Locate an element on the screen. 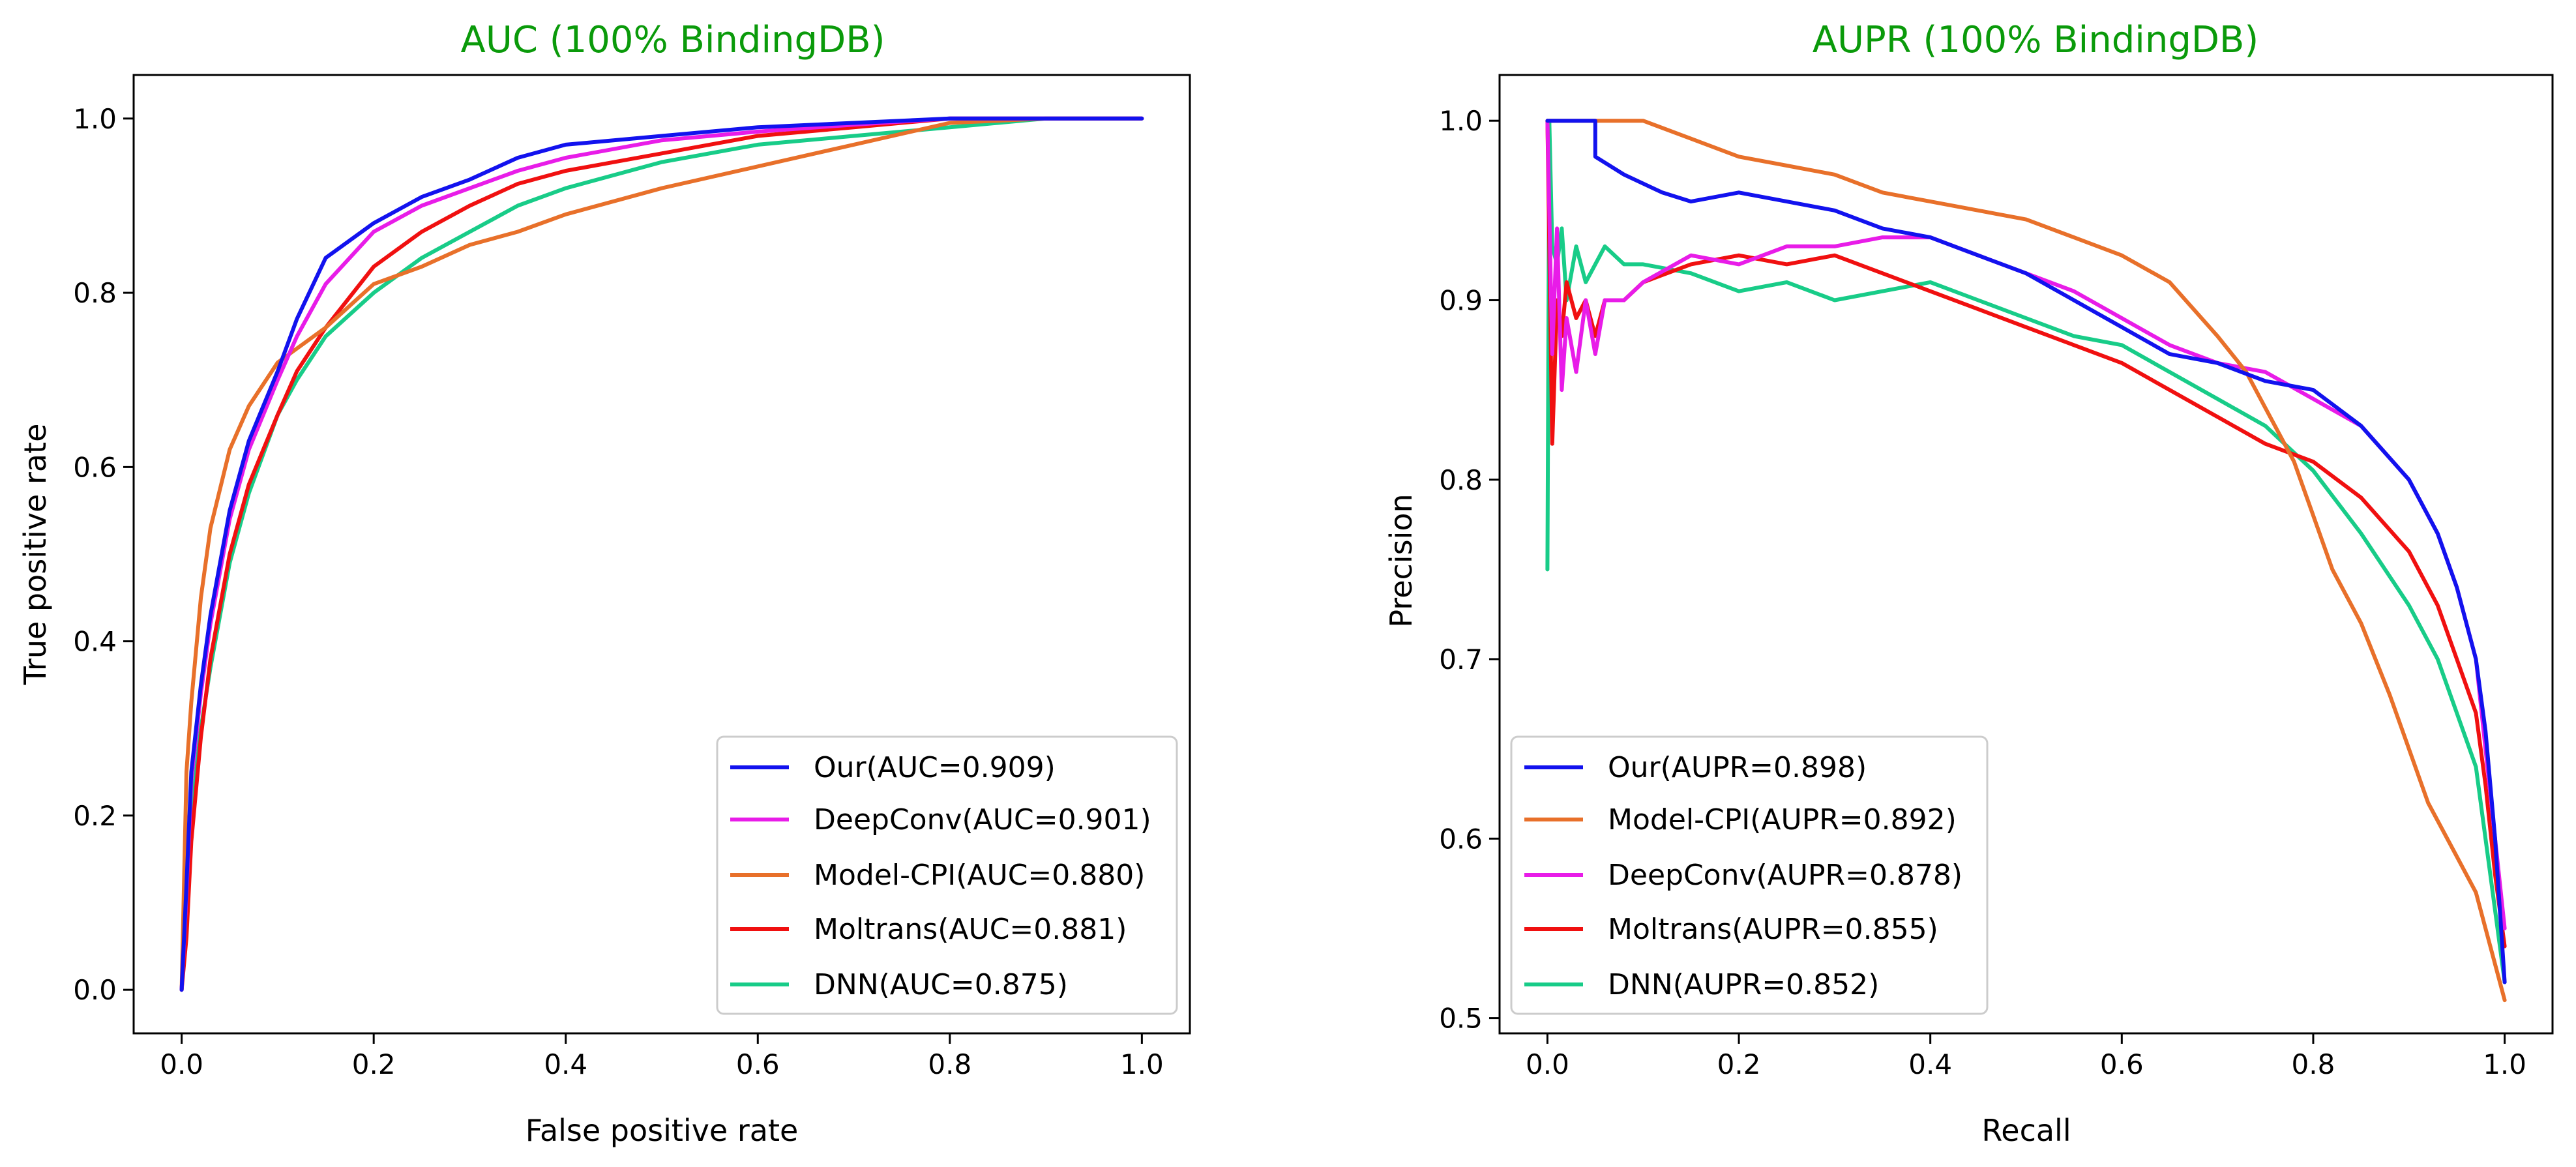 Image resolution: width=2576 pixels, height=1167 pixels. aupr-legend-label-moltrans: Moltrans(AUPR=0.855) is located at coordinates (1773, 929).